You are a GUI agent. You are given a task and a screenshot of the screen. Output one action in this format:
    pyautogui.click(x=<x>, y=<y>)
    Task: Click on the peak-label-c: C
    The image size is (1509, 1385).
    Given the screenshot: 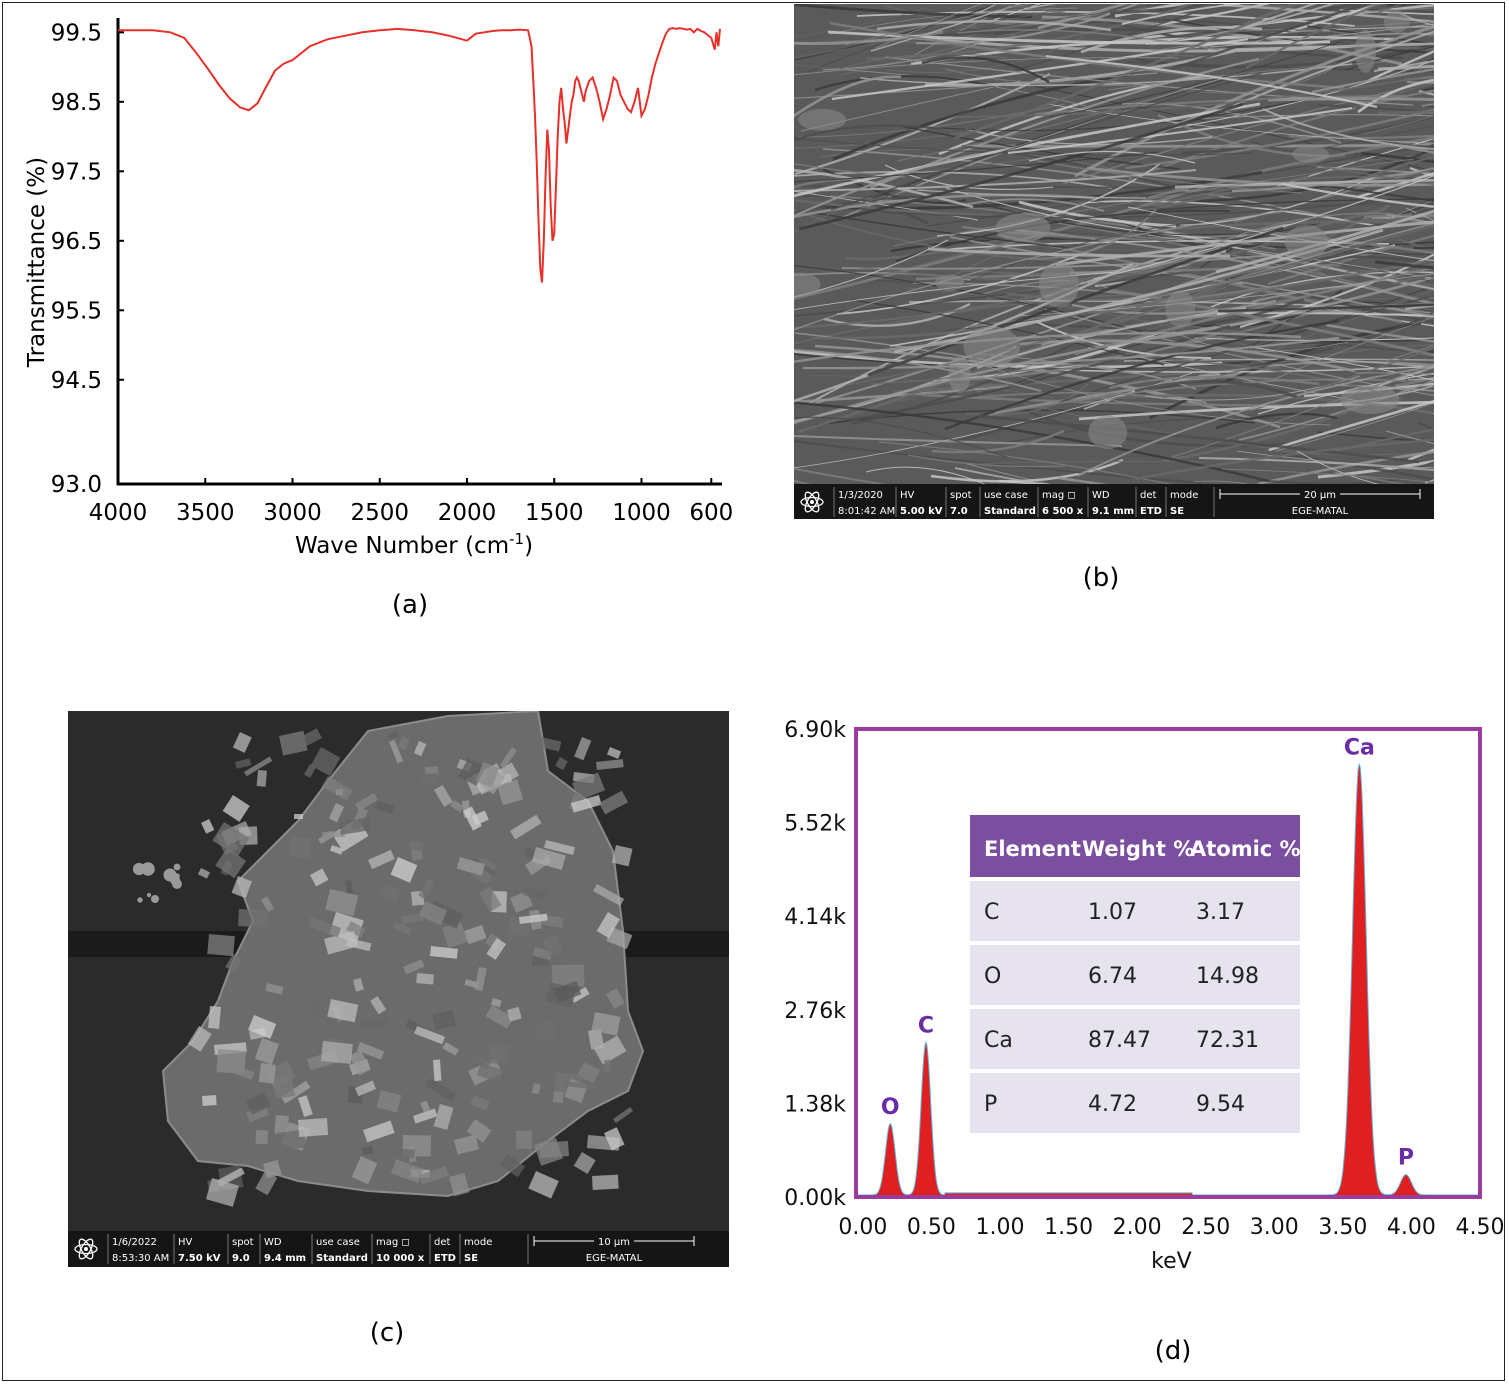 What is the action you would take?
    pyautogui.click(x=926, y=1025)
    